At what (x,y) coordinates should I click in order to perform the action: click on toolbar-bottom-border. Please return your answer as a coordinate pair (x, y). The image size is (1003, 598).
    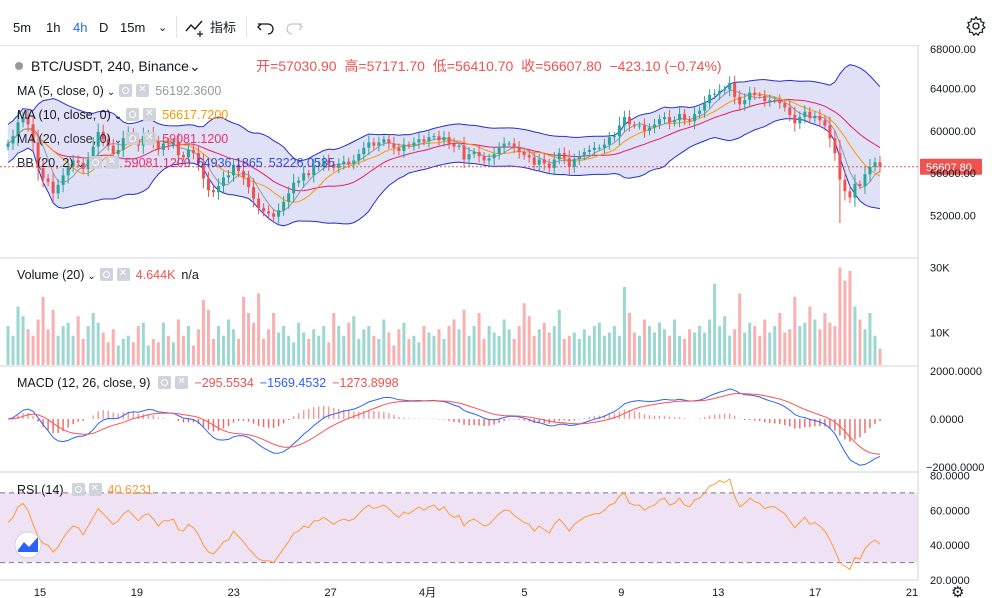
    Looking at the image, I should click on (460, 45).